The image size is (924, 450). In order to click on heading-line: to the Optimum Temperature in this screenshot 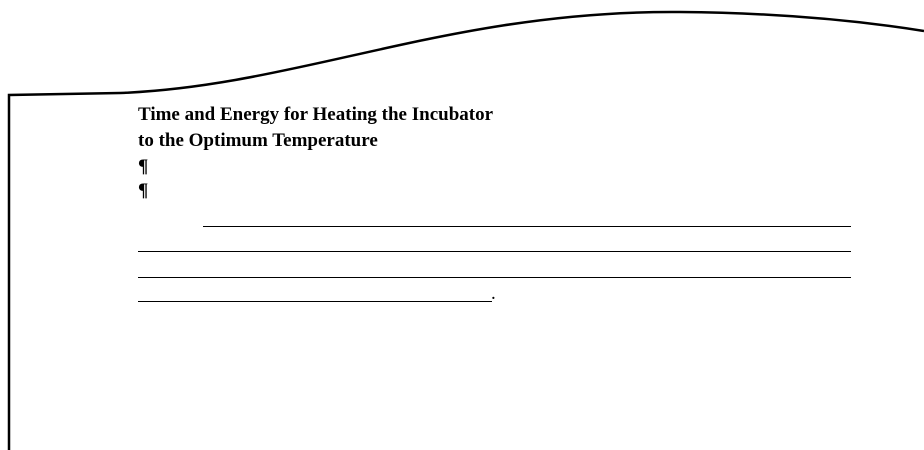, I will do `click(258, 140)`.